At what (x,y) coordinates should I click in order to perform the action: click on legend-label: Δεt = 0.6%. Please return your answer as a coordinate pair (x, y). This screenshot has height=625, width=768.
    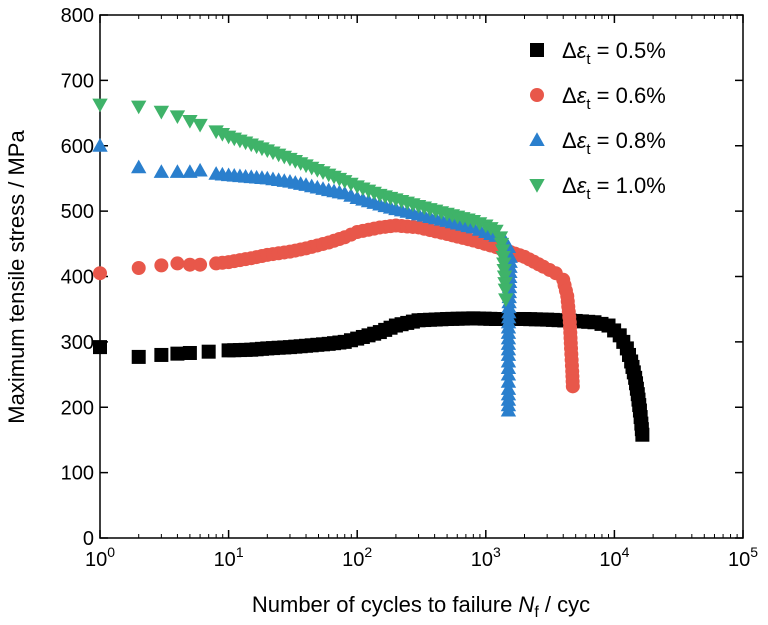
    Looking at the image, I should click on (614, 98).